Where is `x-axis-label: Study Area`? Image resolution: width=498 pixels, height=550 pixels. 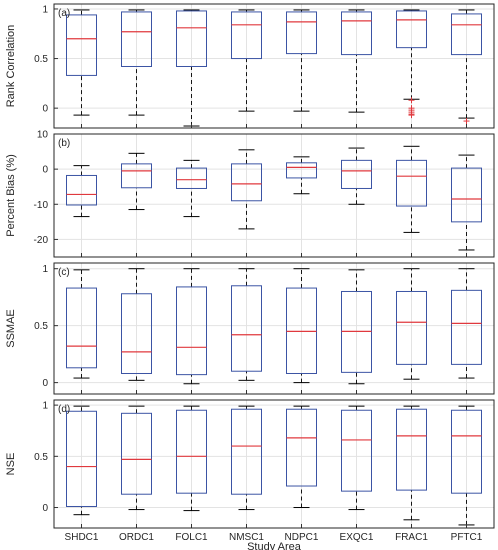 x-axis-label: Study Area is located at coordinates (274, 545).